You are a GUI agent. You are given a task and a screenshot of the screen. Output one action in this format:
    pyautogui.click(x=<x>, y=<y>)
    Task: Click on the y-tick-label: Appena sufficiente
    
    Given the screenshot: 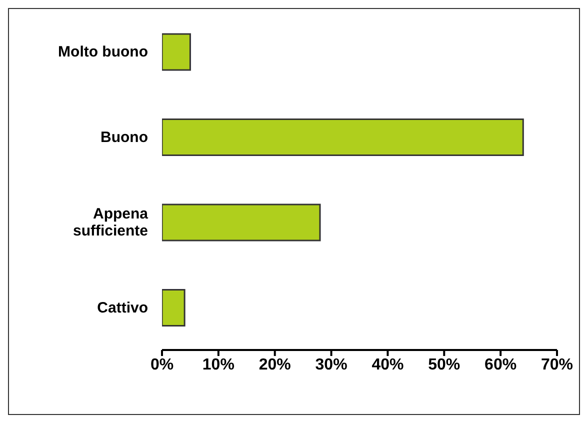 What is the action you would take?
    pyautogui.click(x=110, y=222)
    